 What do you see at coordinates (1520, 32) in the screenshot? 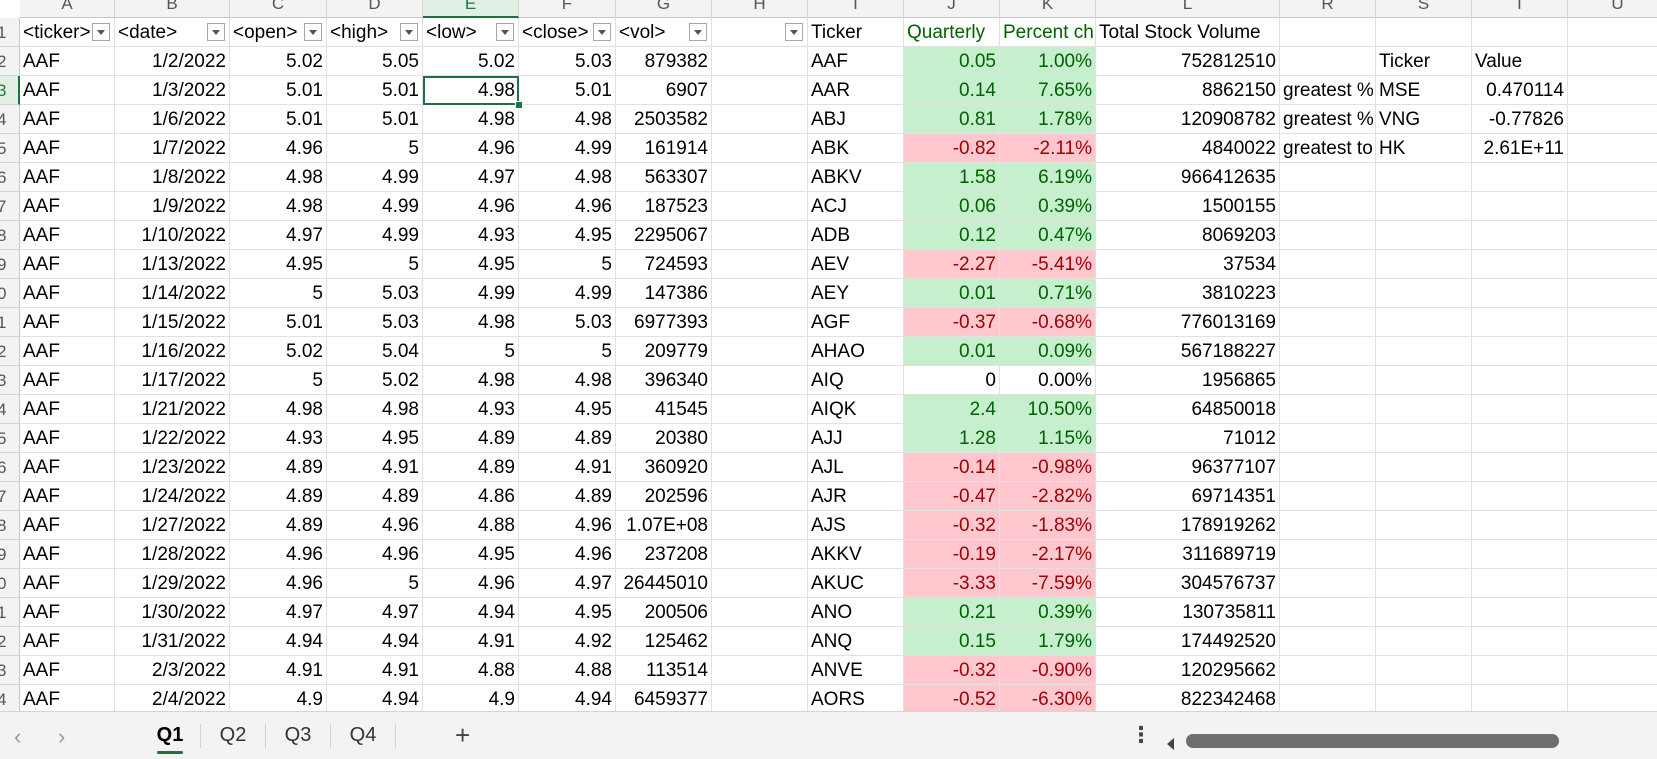
I see `header-cell-t` at bounding box center [1520, 32].